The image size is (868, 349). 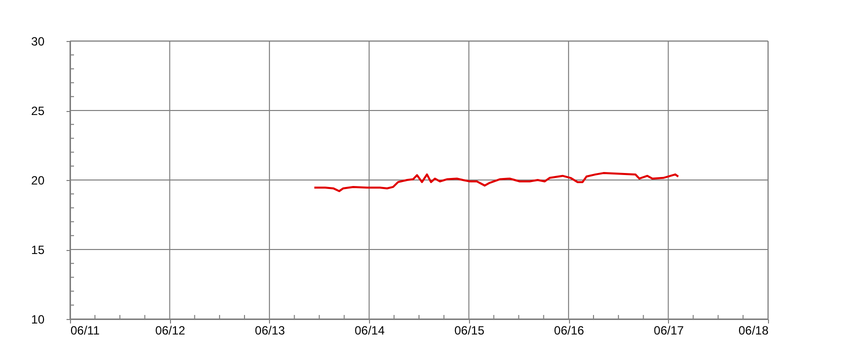 What do you see at coordinates (38, 181) in the screenshot?
I see `y-tick-label: 20` at bounding box center [38, 181].